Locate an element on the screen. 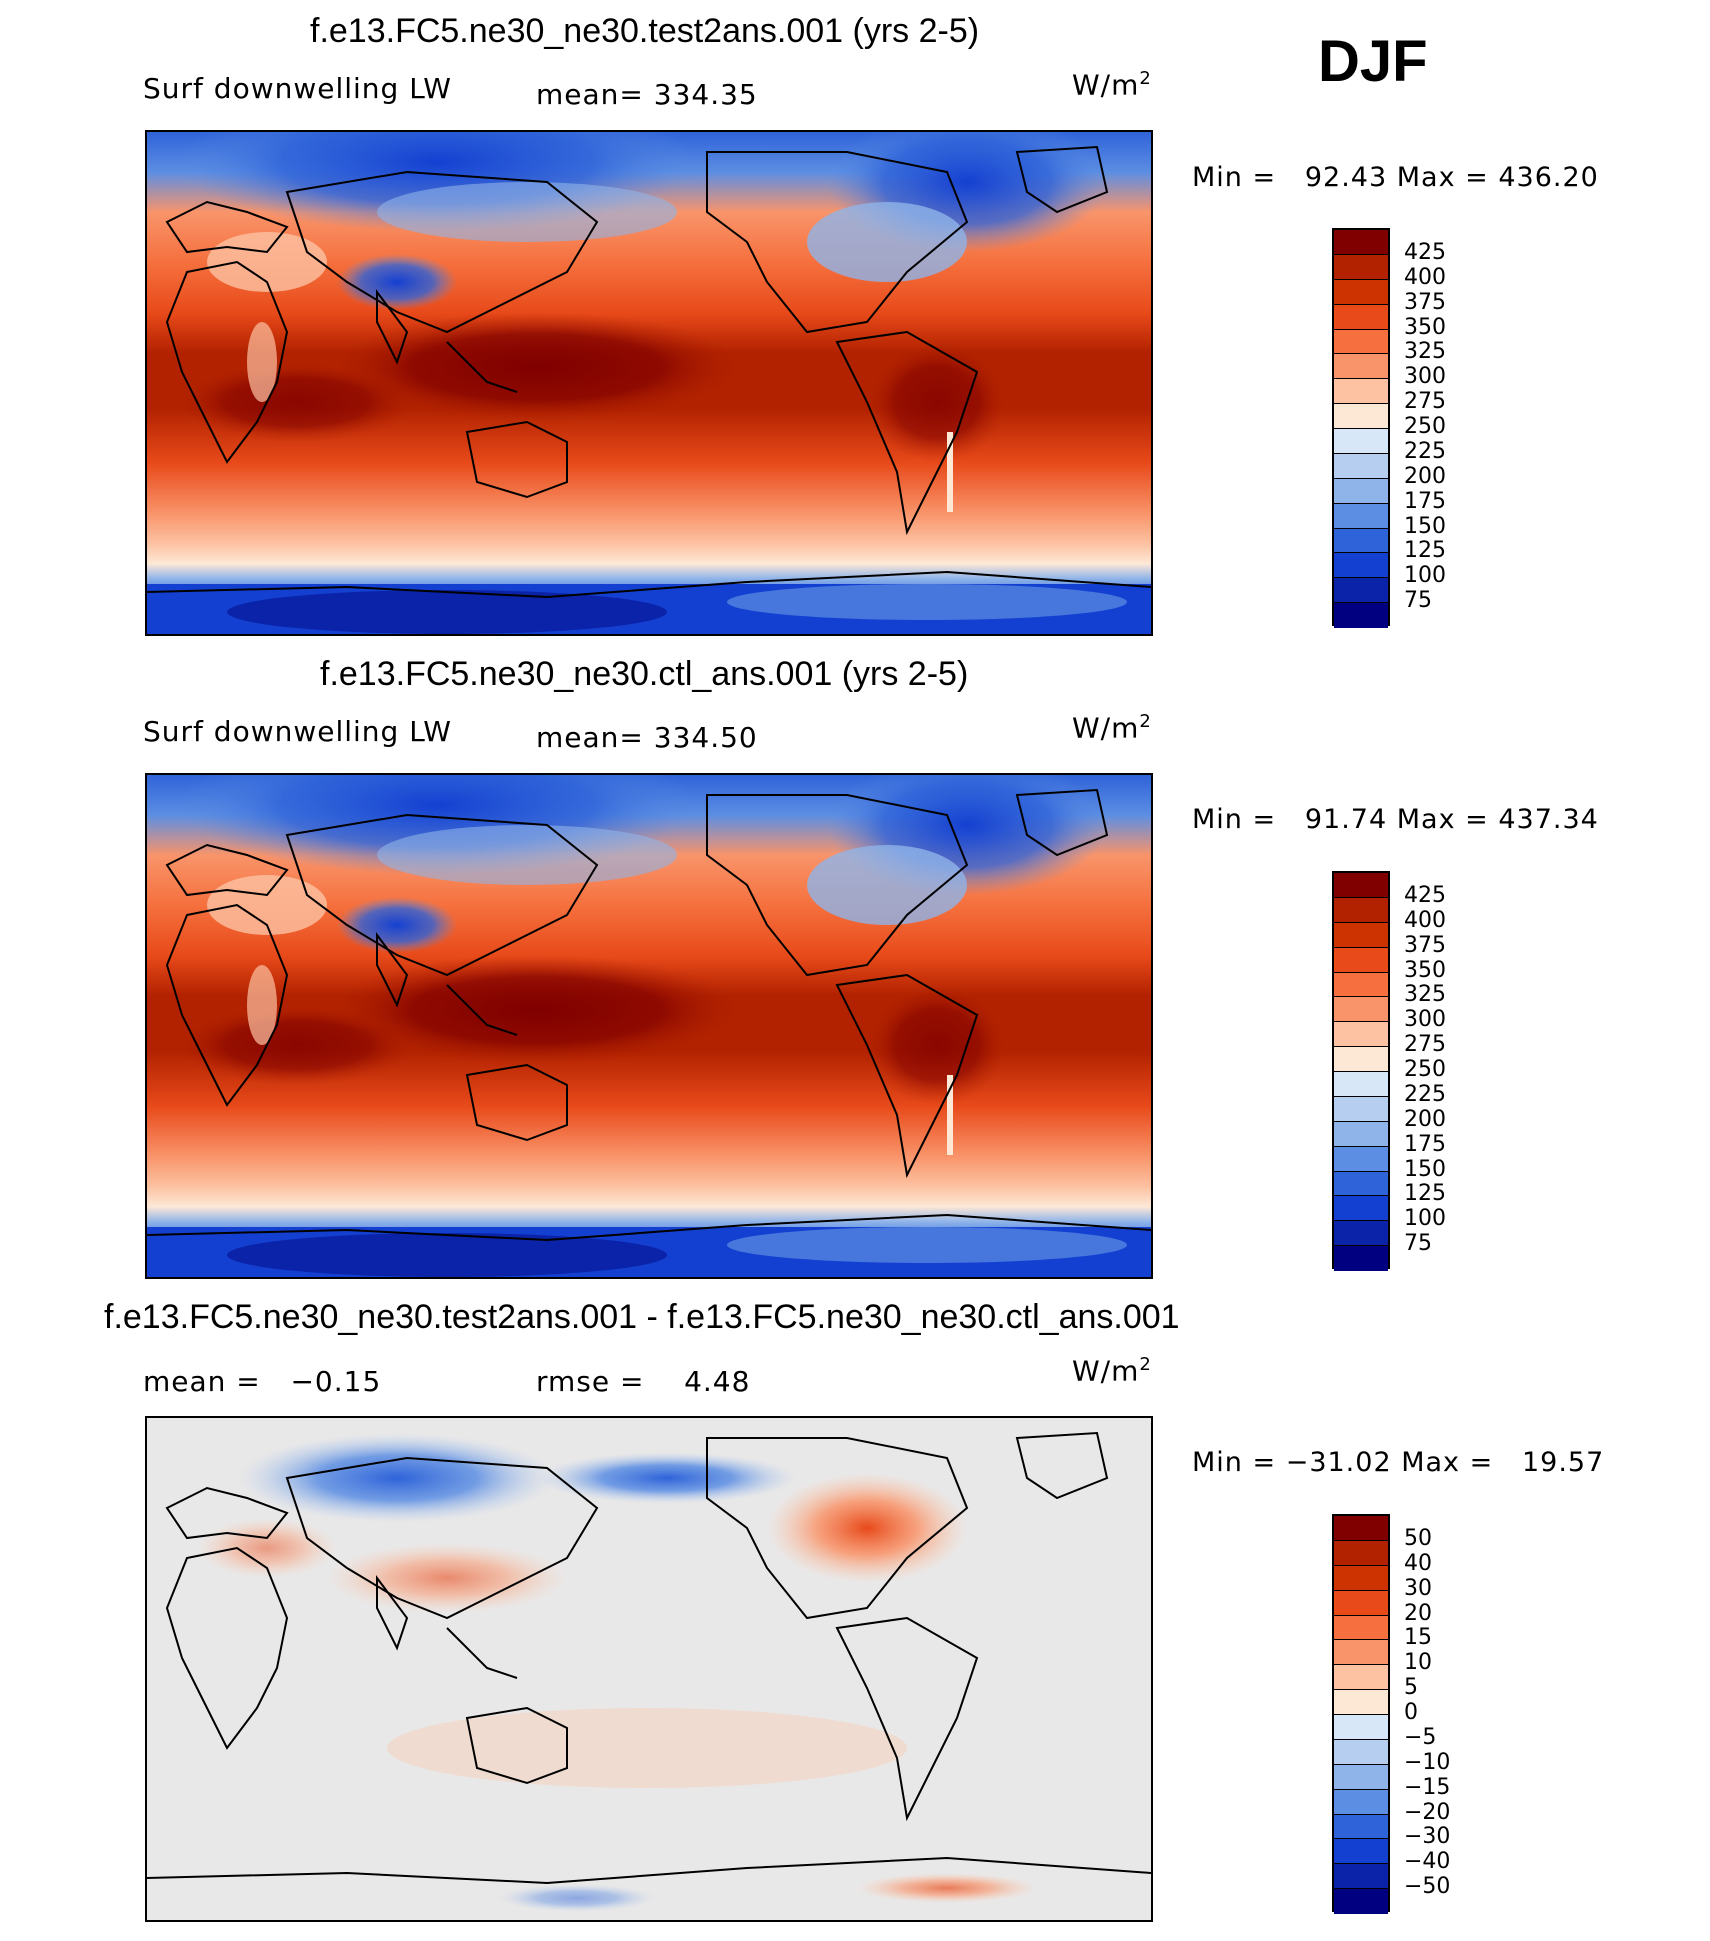  panel-3-colorbar is located at coordinates (1361, 1714).